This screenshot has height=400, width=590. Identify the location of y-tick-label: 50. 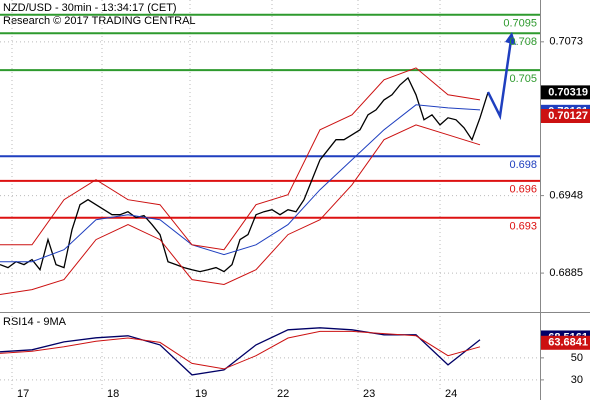
(577, 358).